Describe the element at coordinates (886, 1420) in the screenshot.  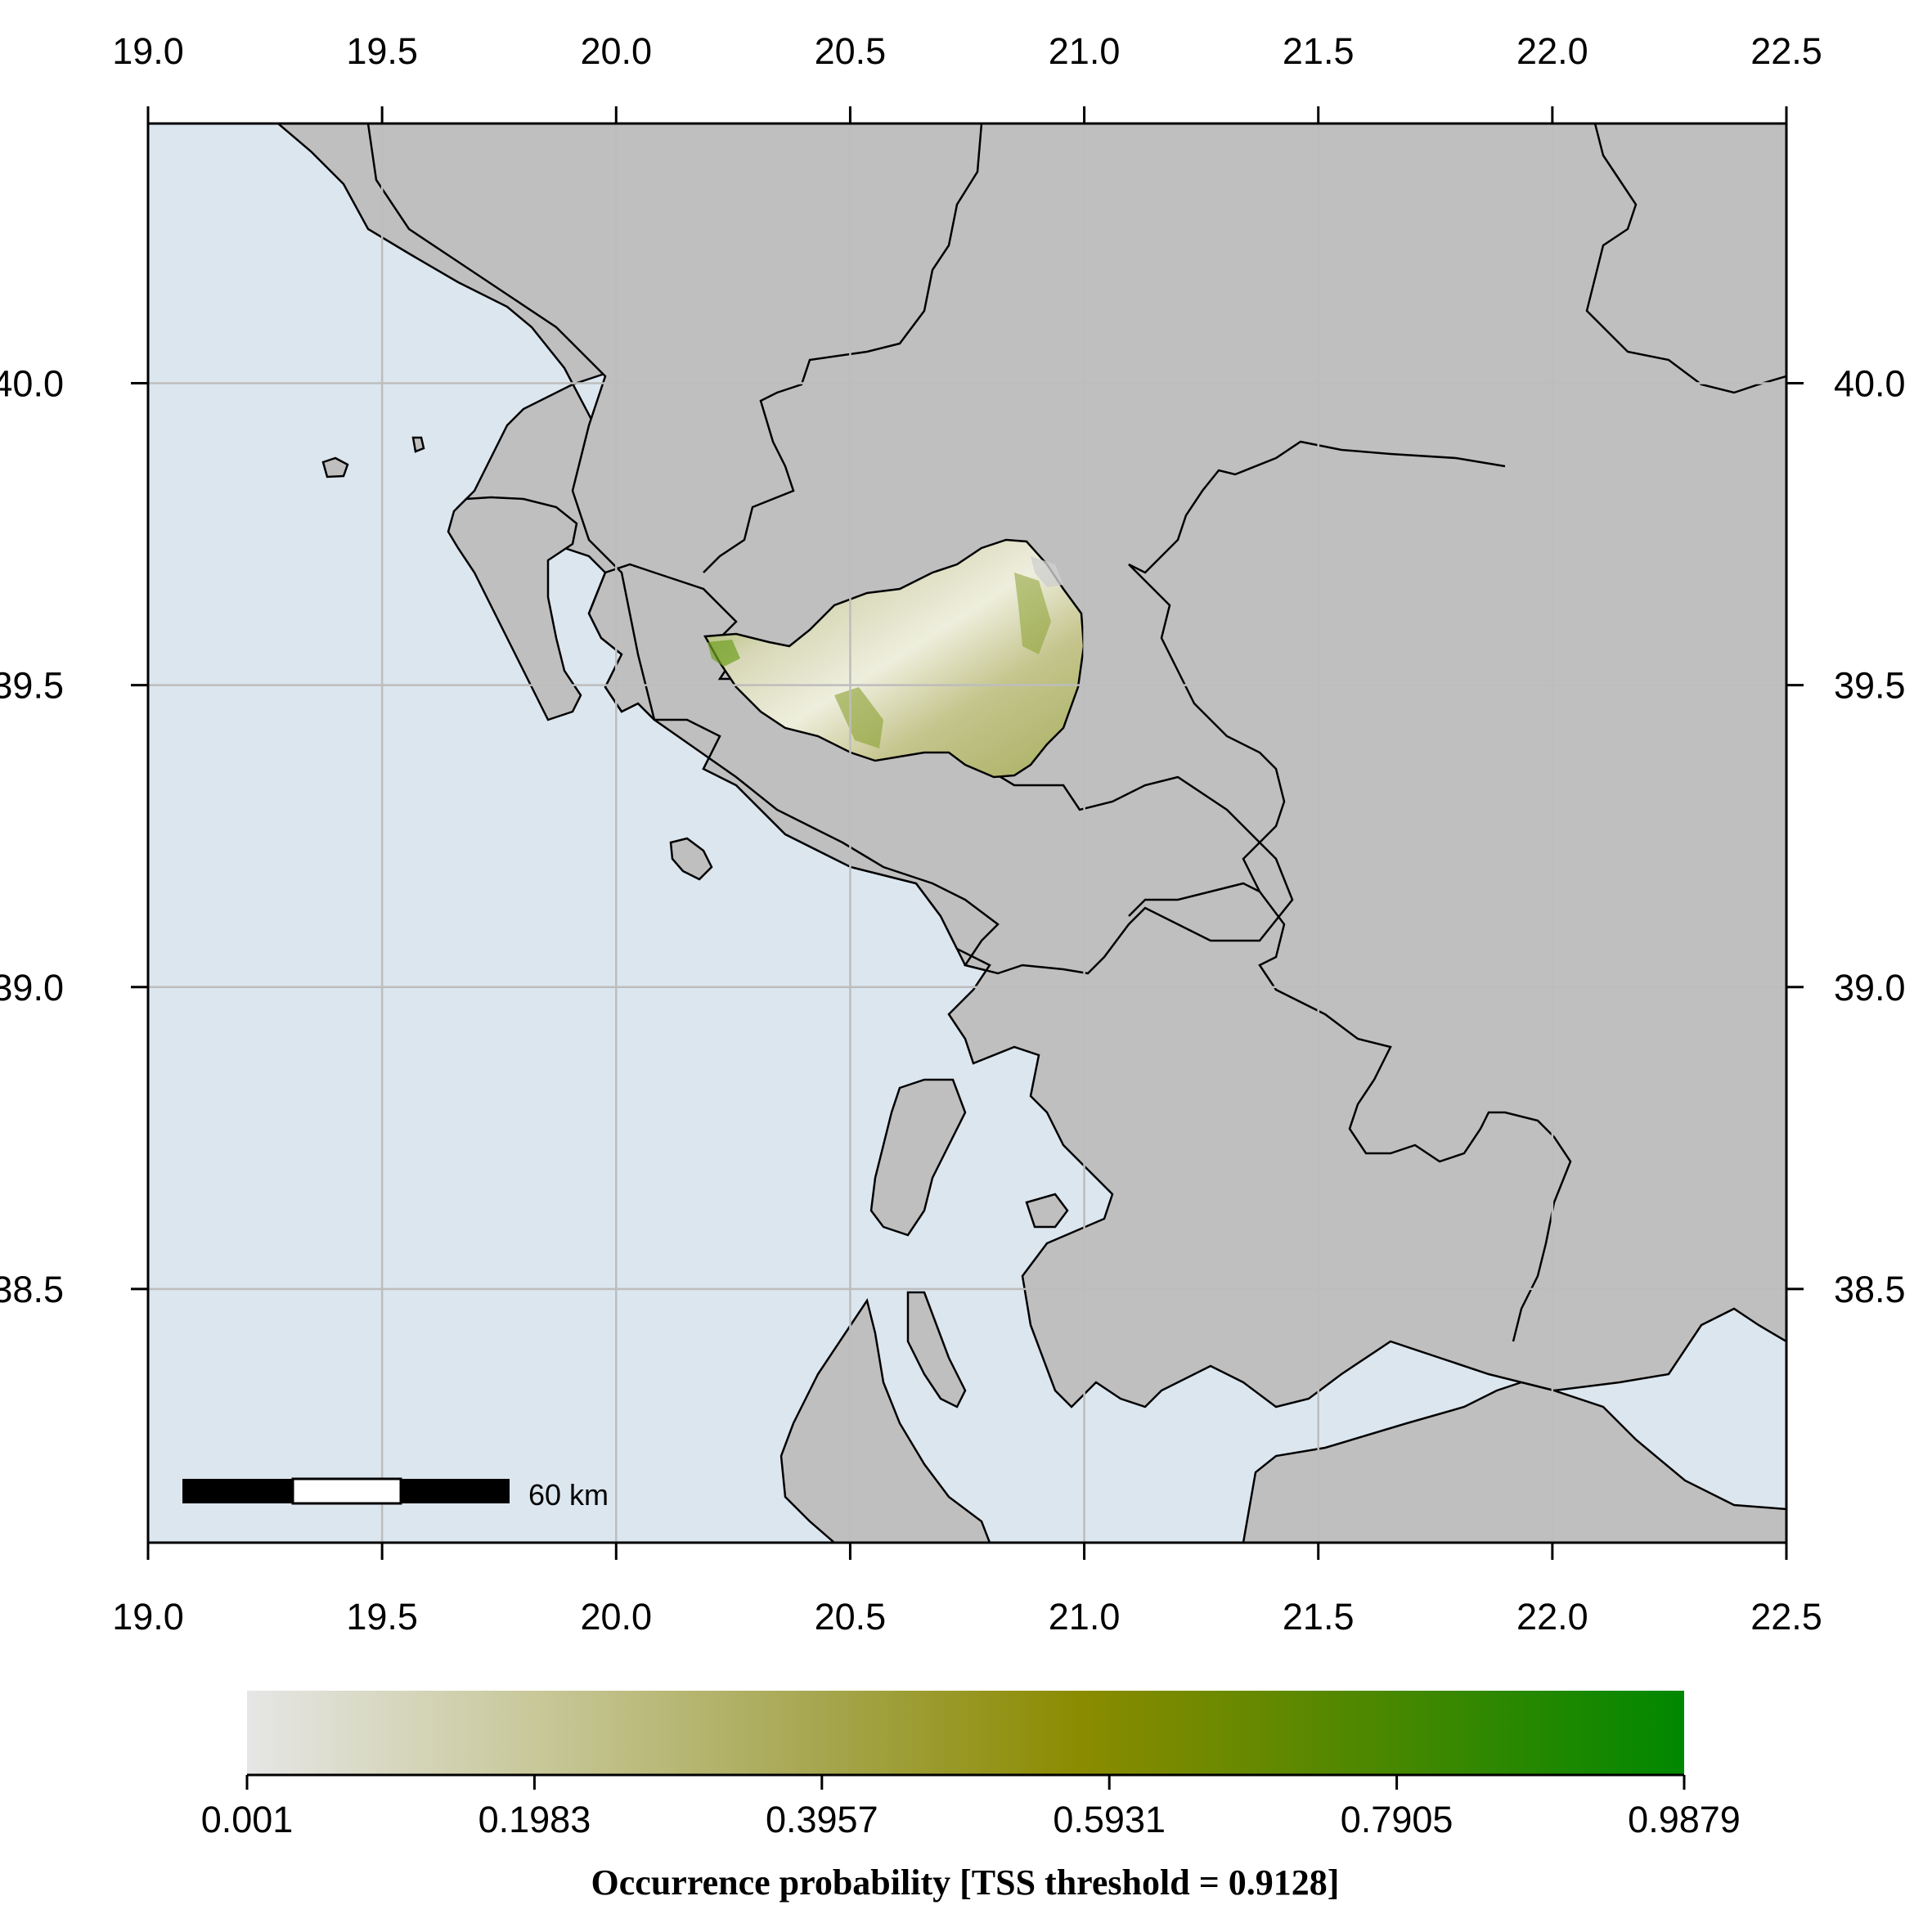
I see `land-kefalonia` at that location.